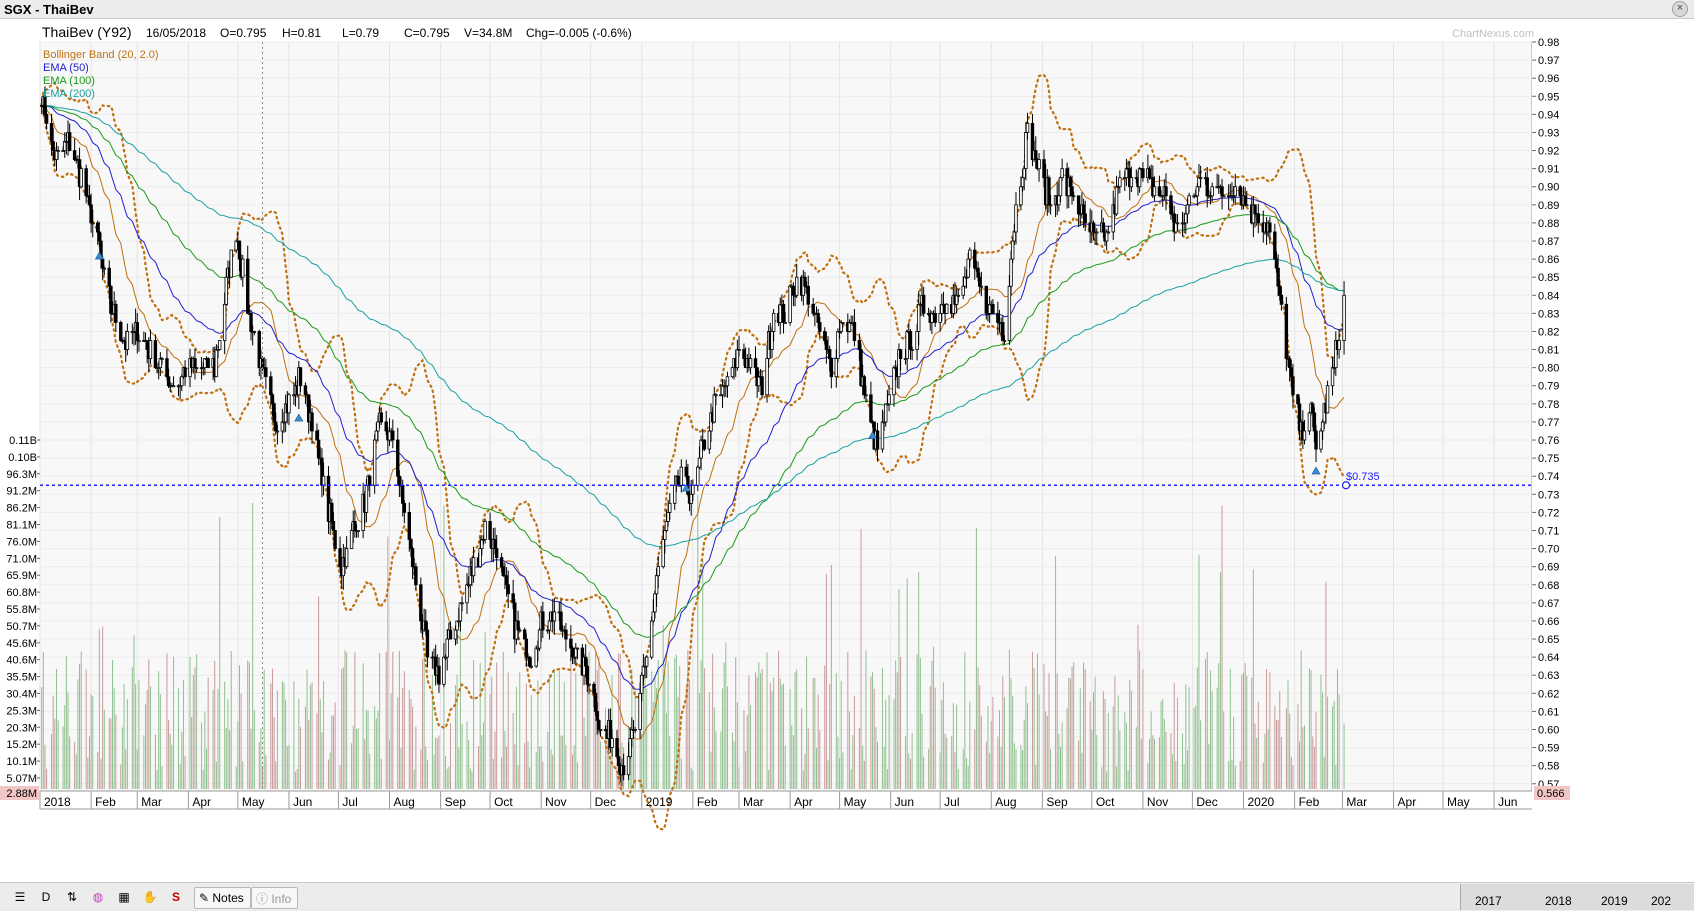 The height and width of the screenshot is (911, 1694). I want to click on price-tick-label: 0.73, so click(1548, 495).